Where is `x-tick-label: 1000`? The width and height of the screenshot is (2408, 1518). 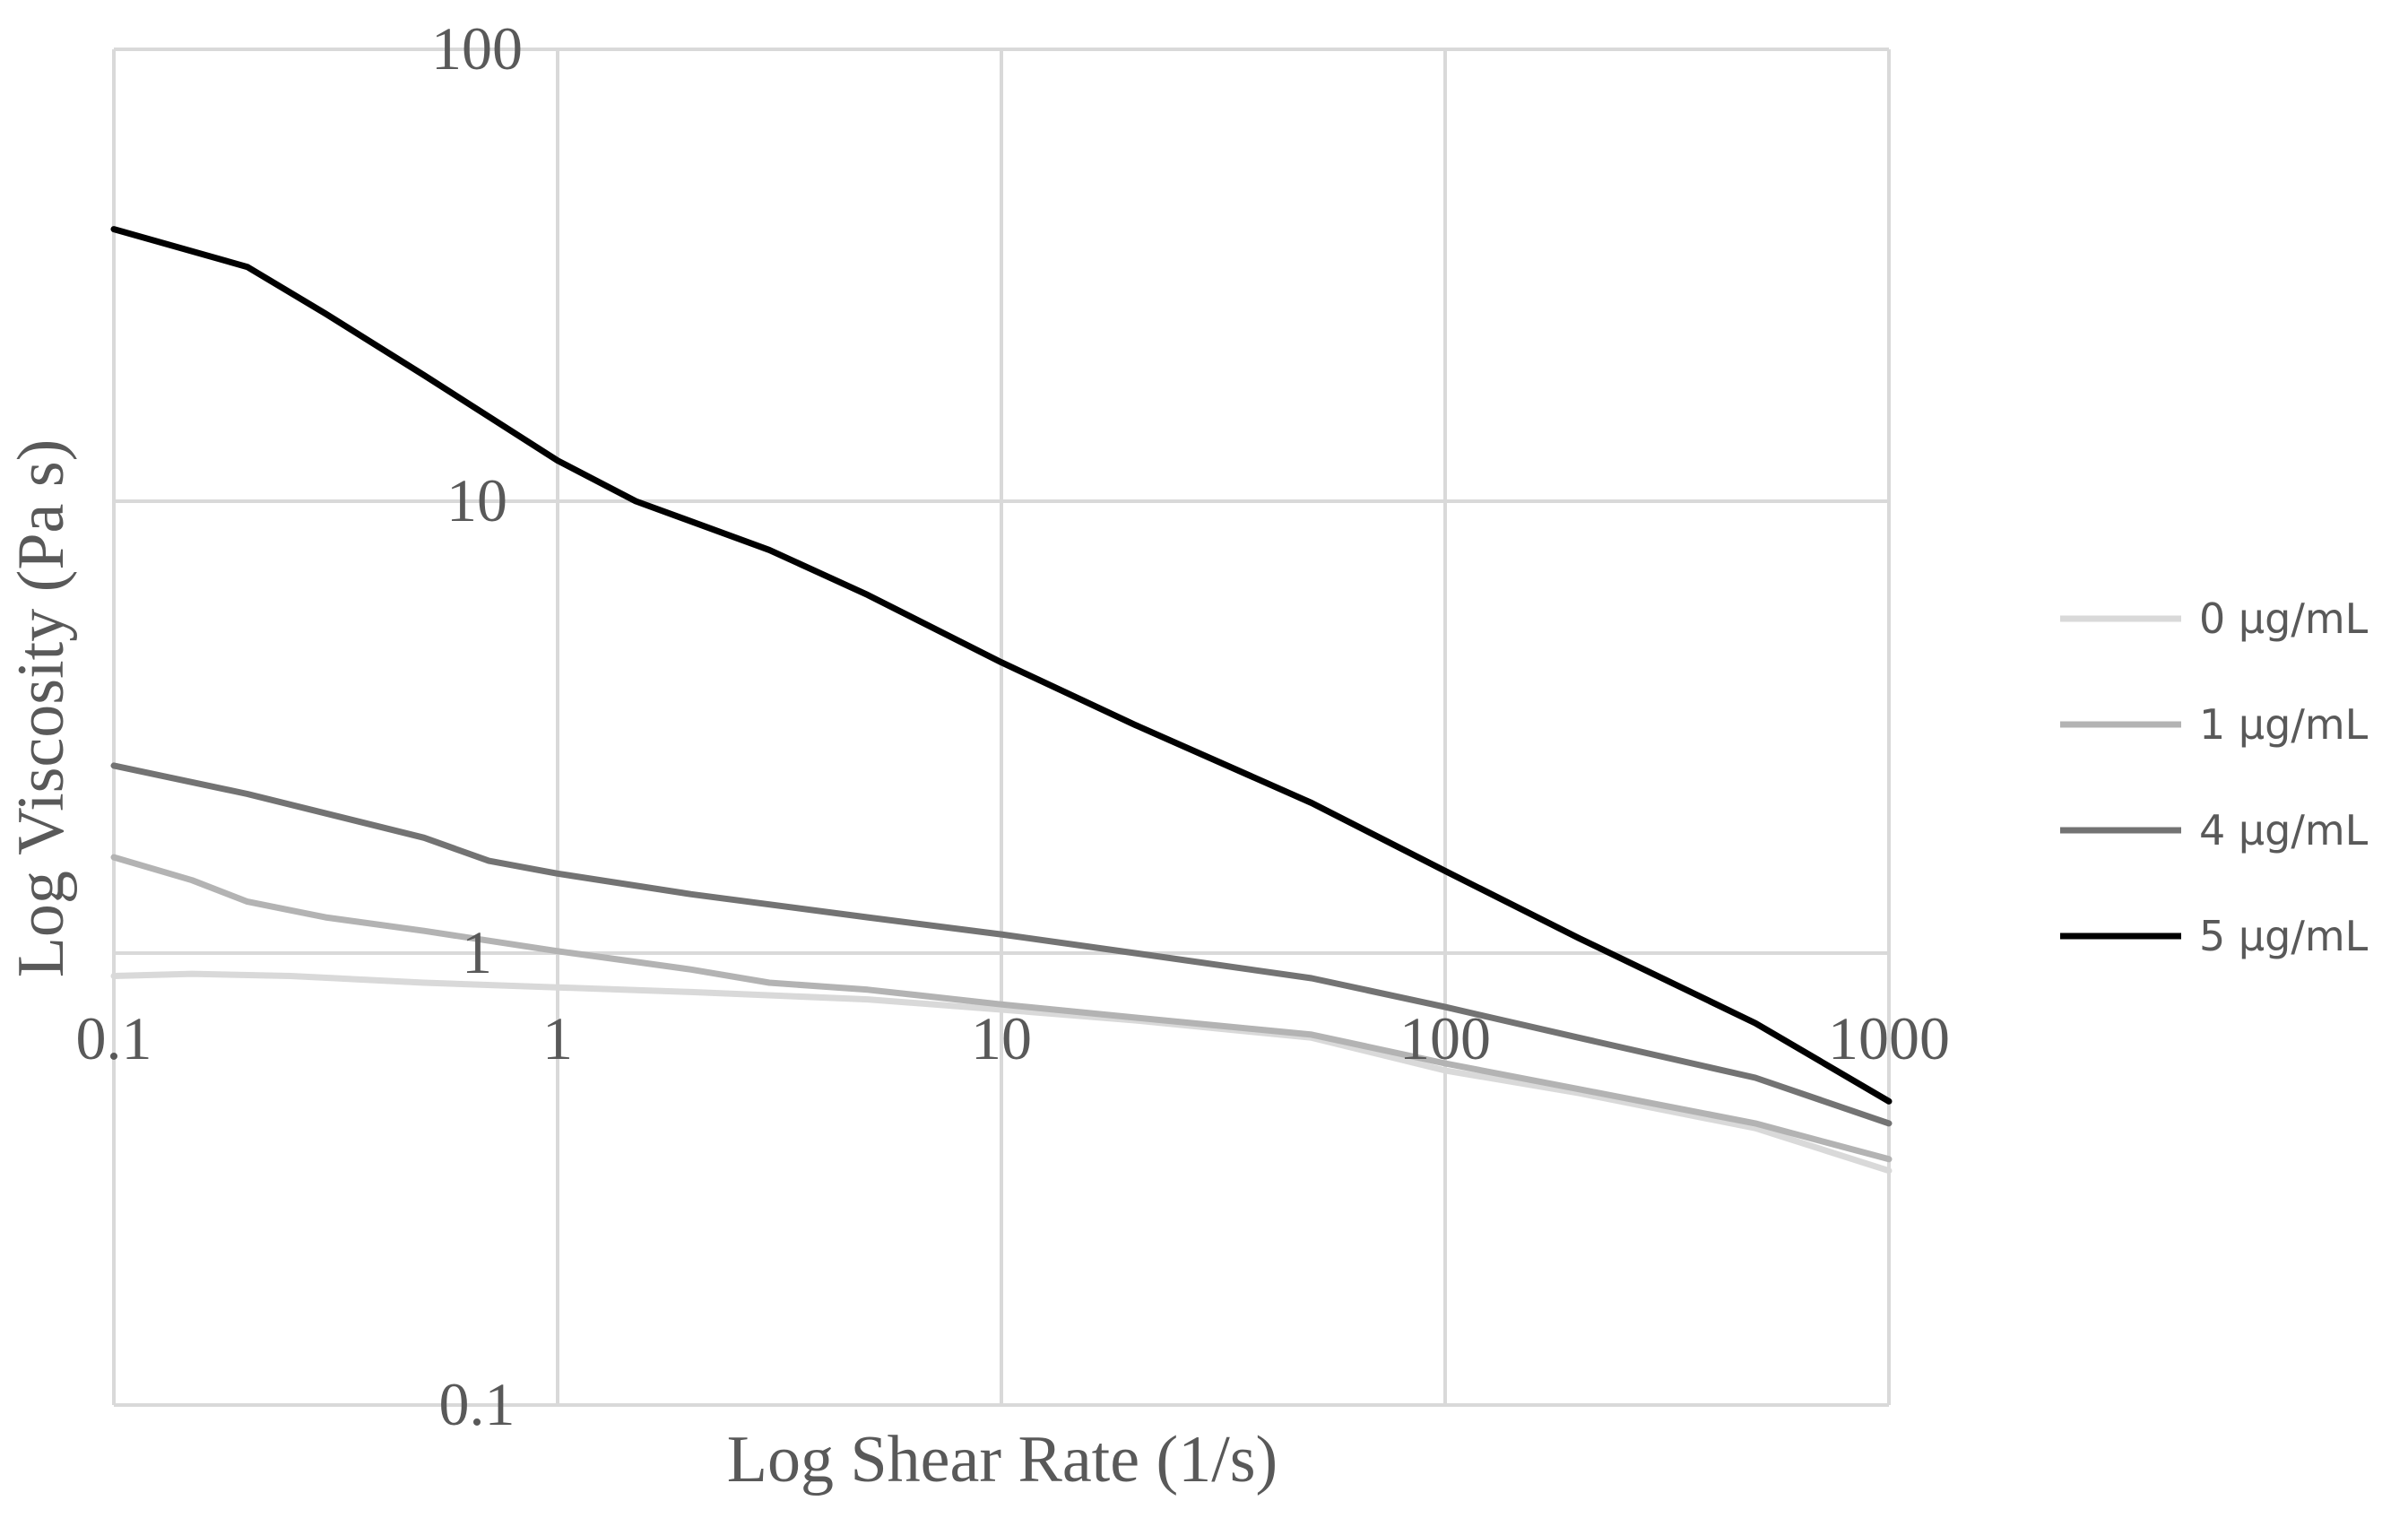 x-tick-label: 1000 is located at coordinates (1889, 1038).